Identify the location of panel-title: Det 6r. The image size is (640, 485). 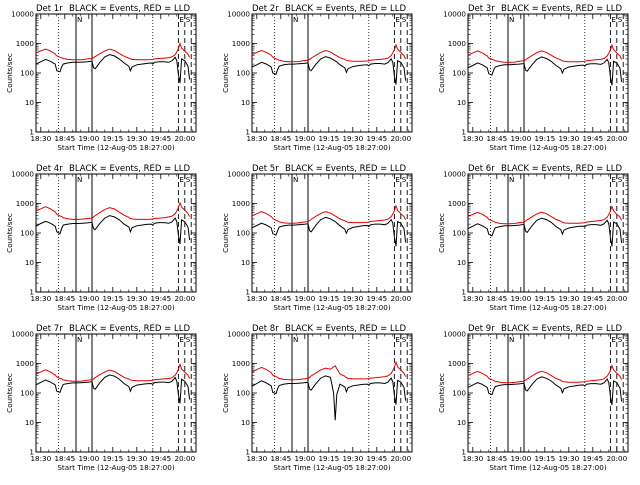
(481, 169).